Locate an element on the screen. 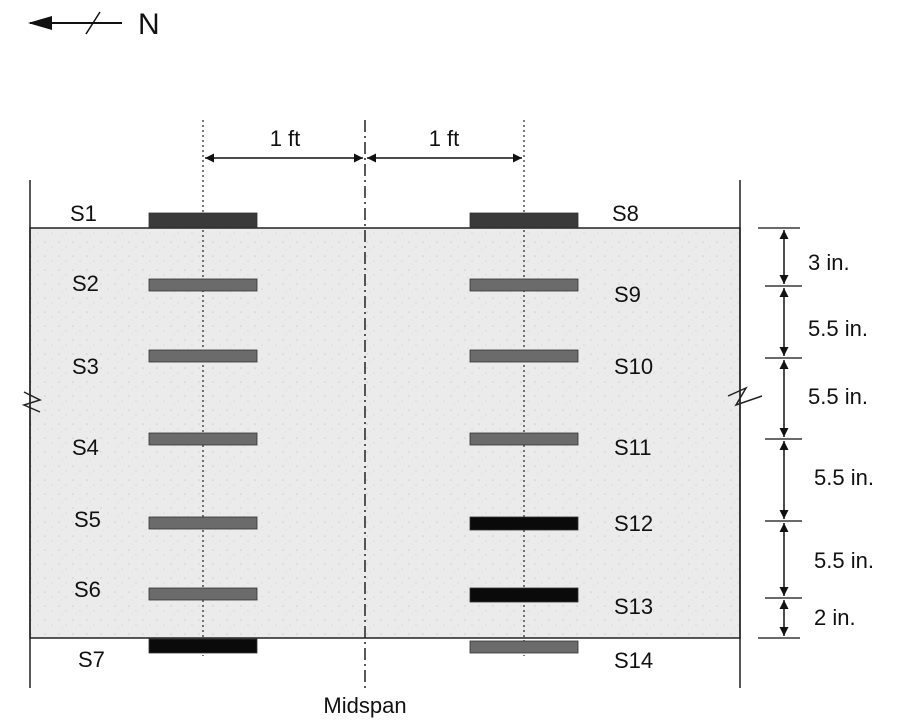 The width and height of the screenshot is (900, 723). gauge-bar-s14 is located at coordinates (524, 647).